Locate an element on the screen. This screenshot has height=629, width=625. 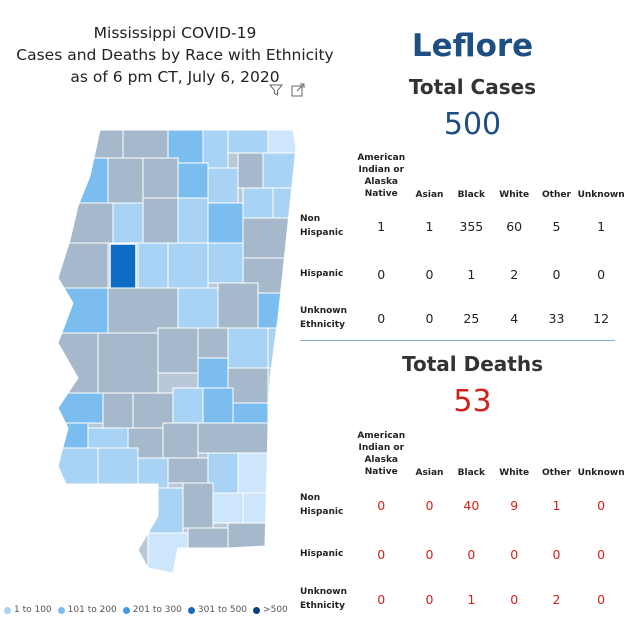
legend-label: 1 to 100 is located at coordinates (33, 610).